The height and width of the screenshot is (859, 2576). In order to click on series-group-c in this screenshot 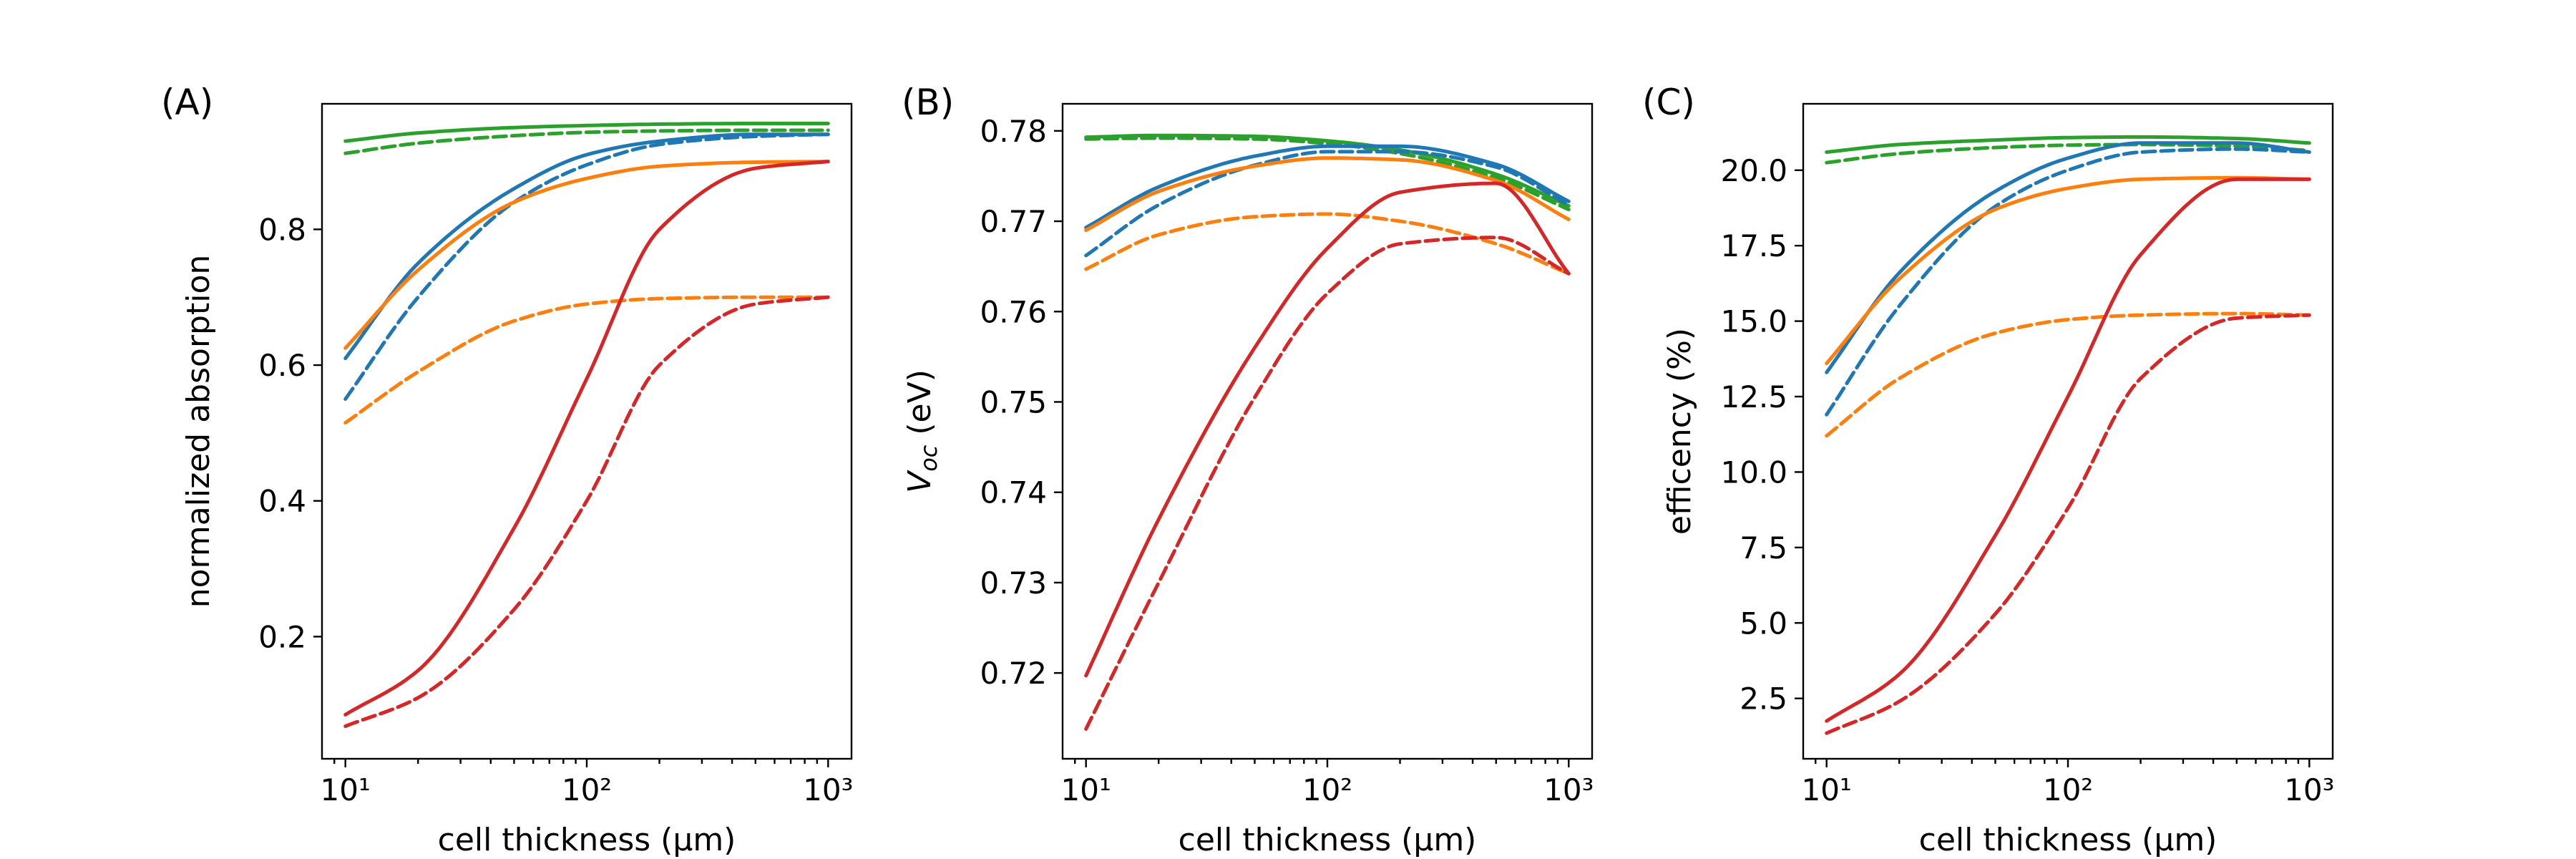, I will do `click(2068, 435)`.